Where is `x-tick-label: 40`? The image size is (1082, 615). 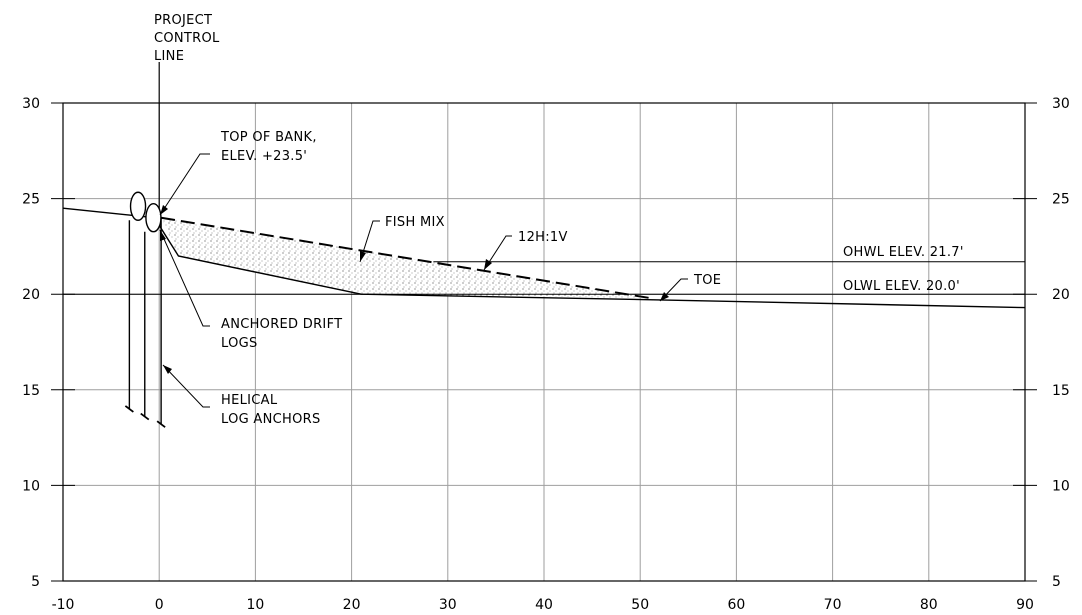 x-tick-label: 40 is located at coordinates (544, 605).